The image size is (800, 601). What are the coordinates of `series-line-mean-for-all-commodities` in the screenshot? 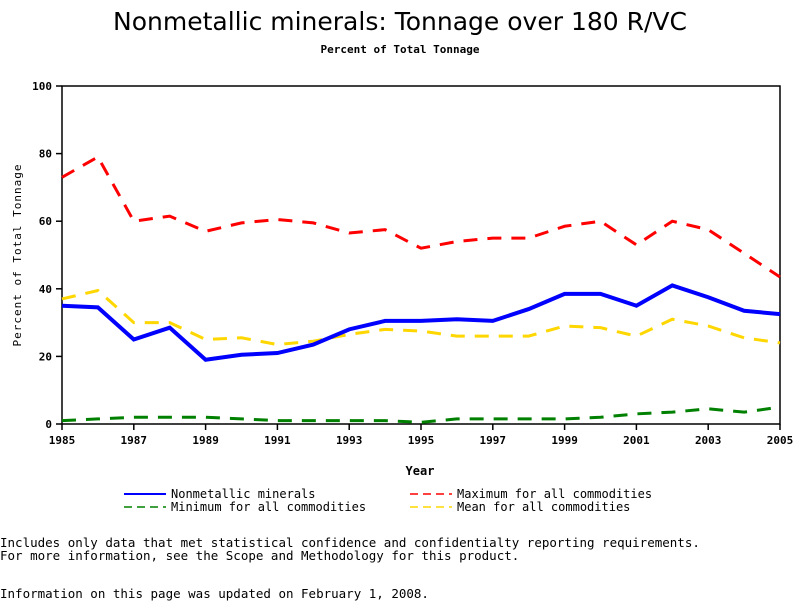 It's located at (421, 317).